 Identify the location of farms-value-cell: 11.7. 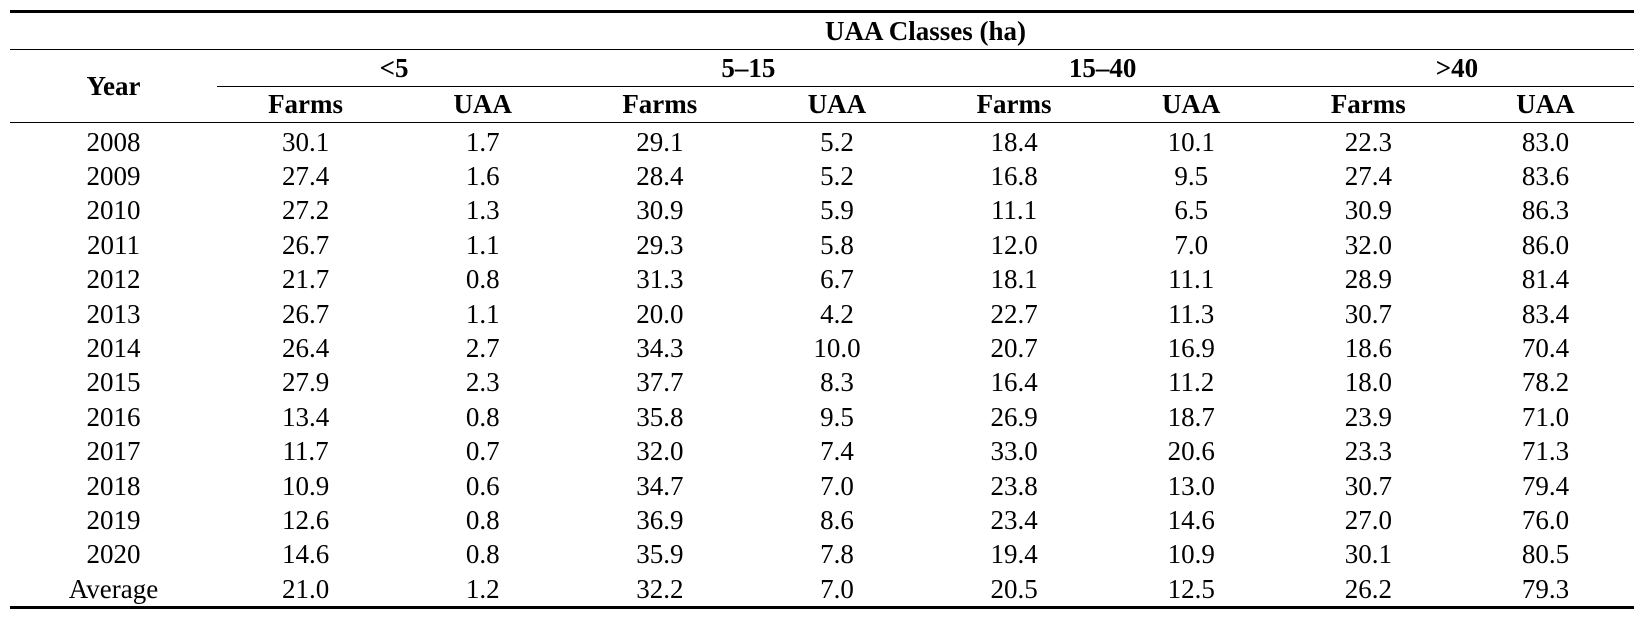
(305, 451).